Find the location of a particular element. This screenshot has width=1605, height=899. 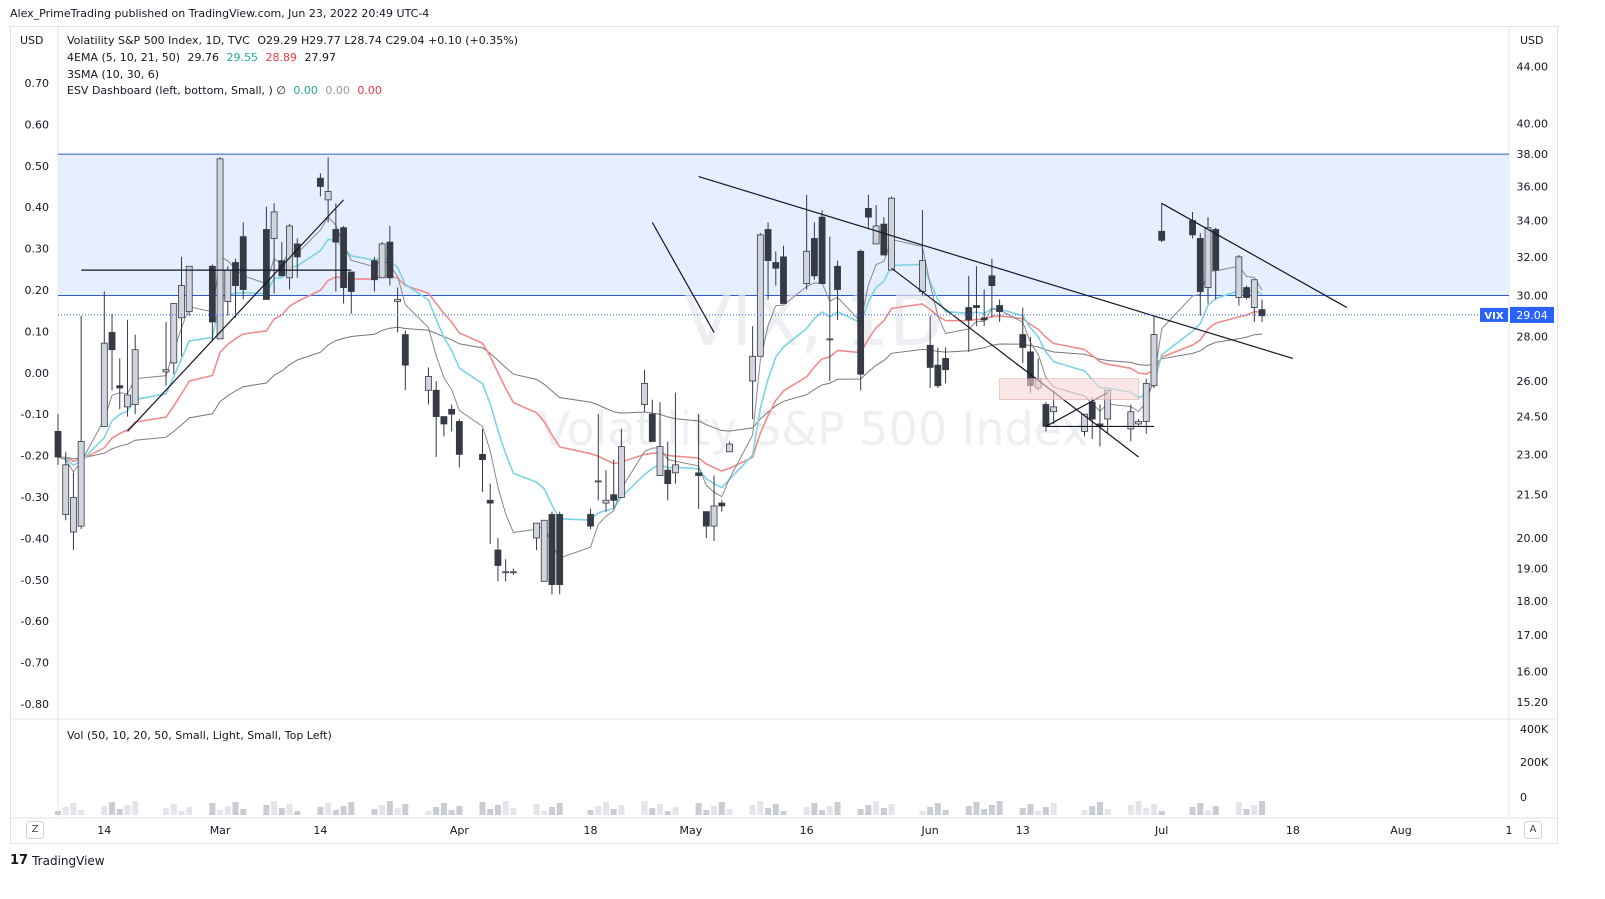

right-axis-tick: 19.00 is located at coordinates (1533, 569).